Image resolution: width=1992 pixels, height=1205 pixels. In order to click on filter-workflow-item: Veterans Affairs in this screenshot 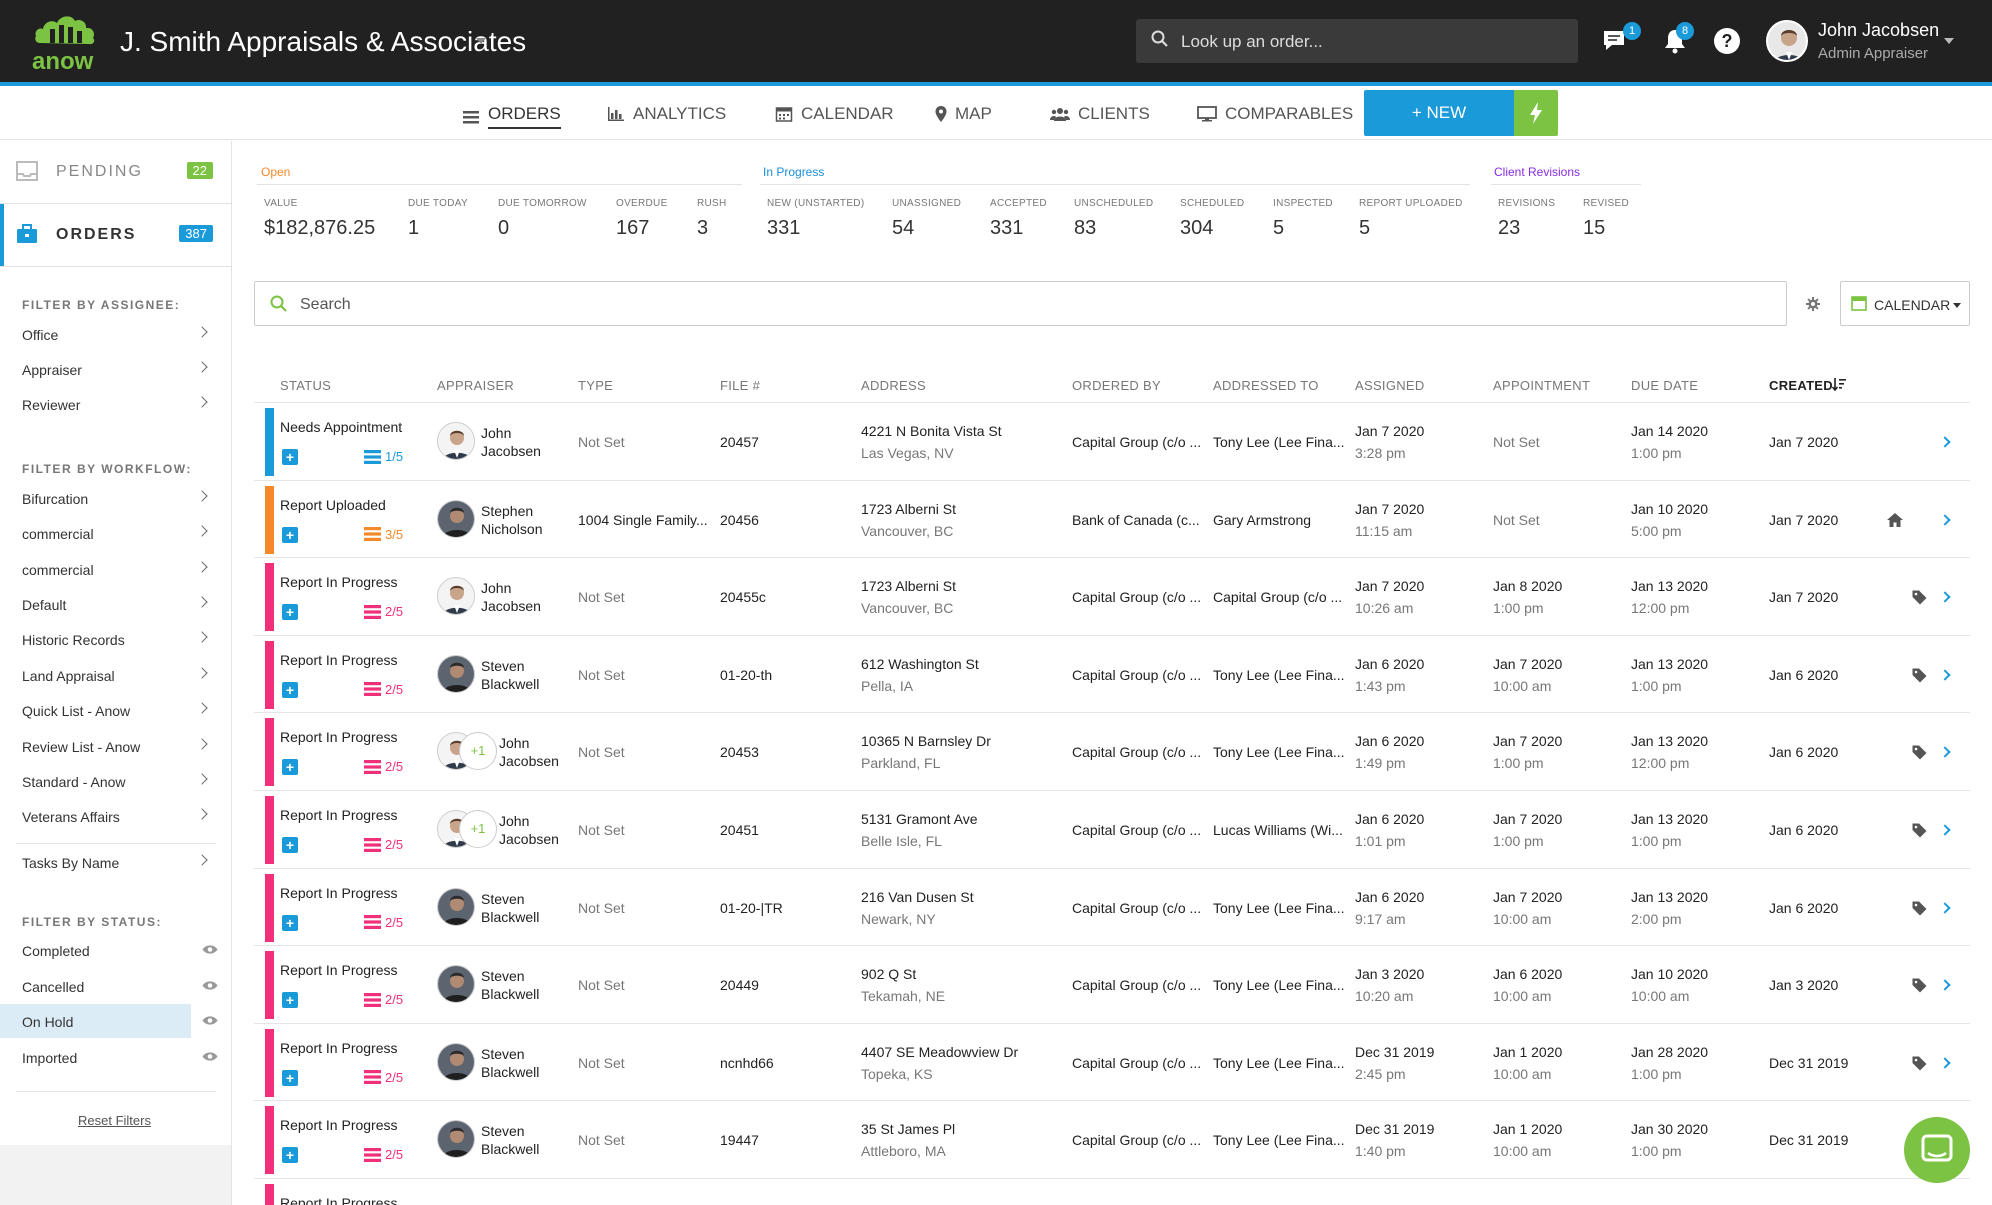, I will do `click(115, 816)`.